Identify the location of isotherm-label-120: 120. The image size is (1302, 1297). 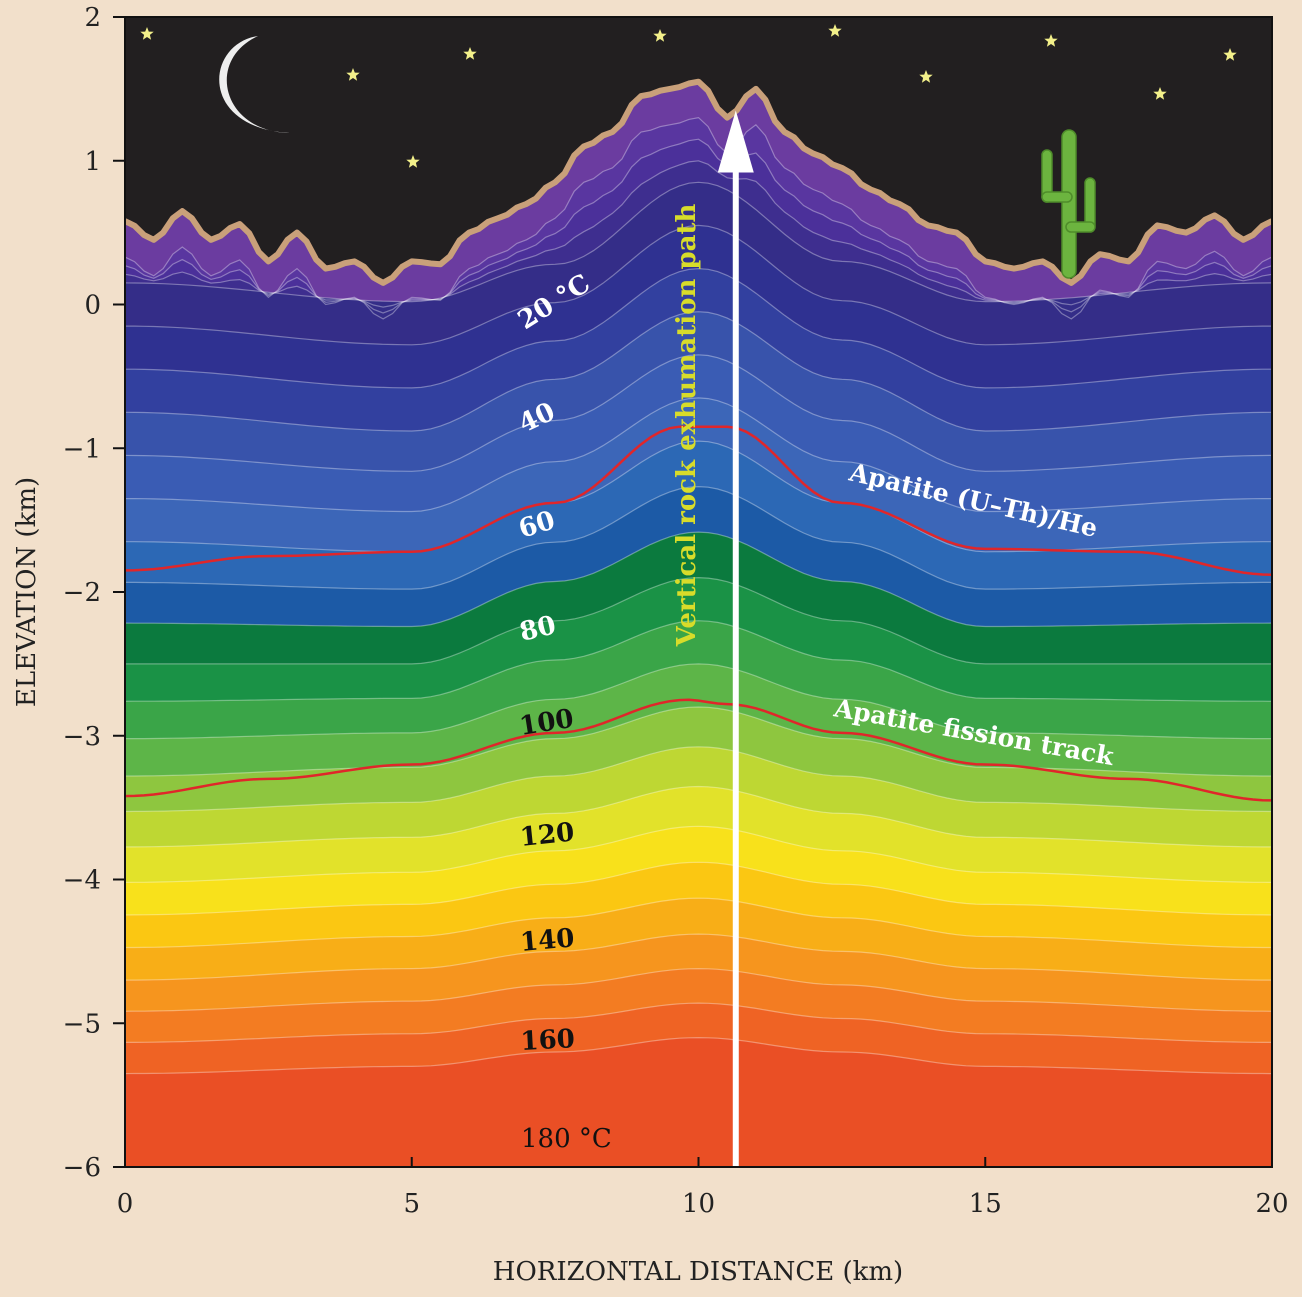
(547, 835).